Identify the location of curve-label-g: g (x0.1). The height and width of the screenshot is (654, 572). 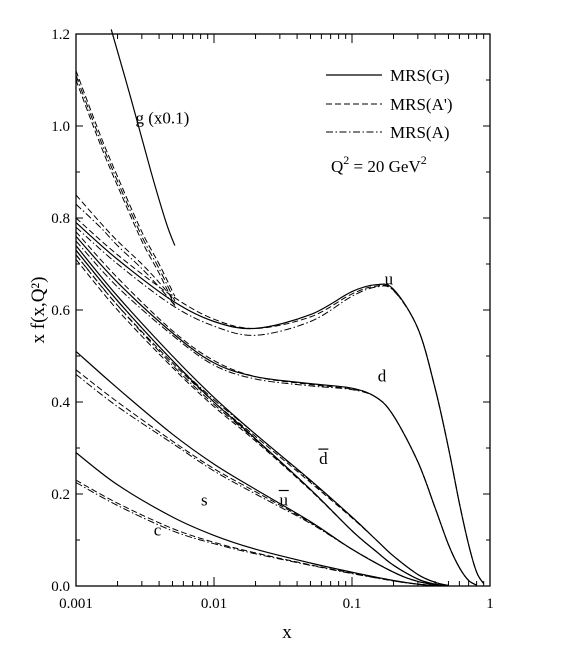
(163, 118).